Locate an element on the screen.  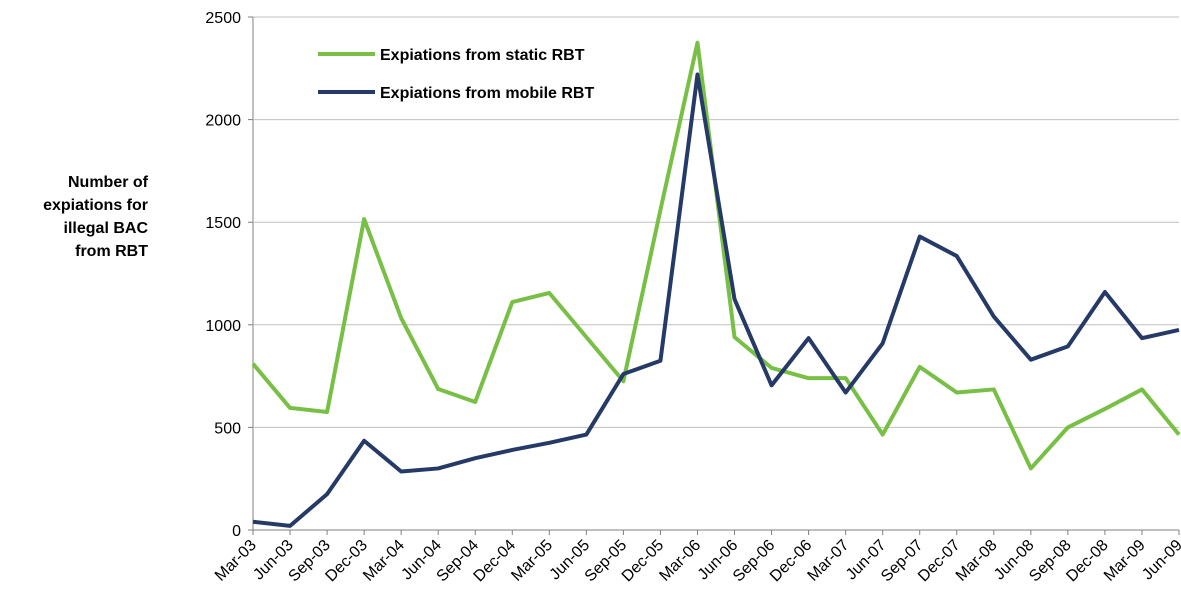
x-tick-label: Dec-08 is located at coordinates (1087, 561).